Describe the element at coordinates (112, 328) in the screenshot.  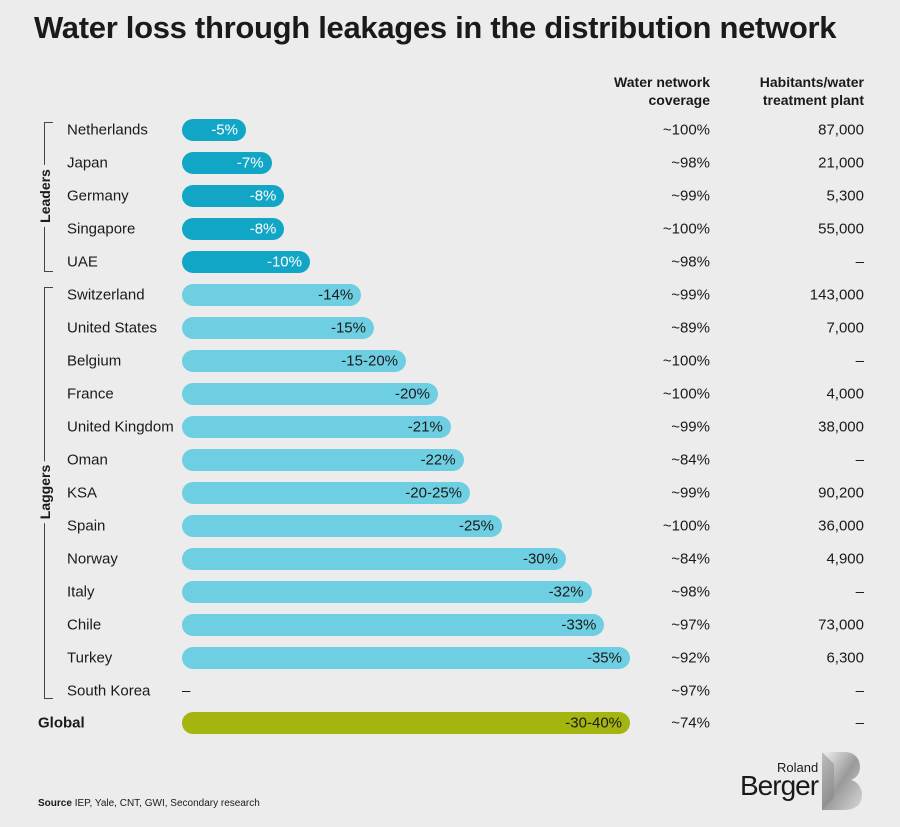
I see `country-label-united-states: United States` at that location.